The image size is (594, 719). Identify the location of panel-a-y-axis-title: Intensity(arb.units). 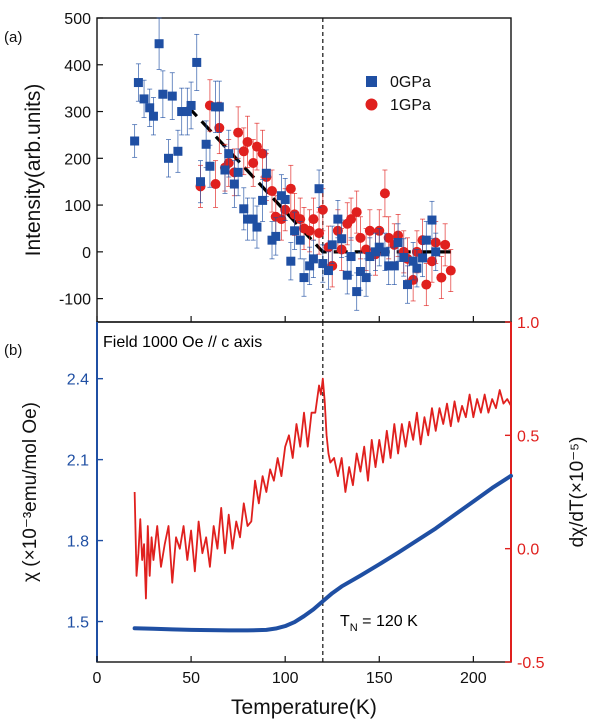
(33, 170).